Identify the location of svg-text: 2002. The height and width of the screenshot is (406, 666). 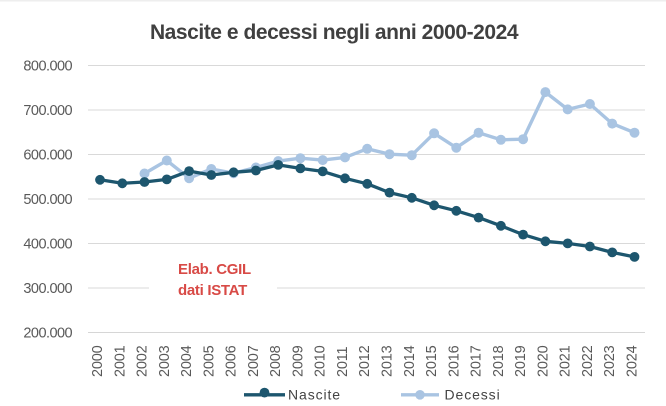
(143, 361).